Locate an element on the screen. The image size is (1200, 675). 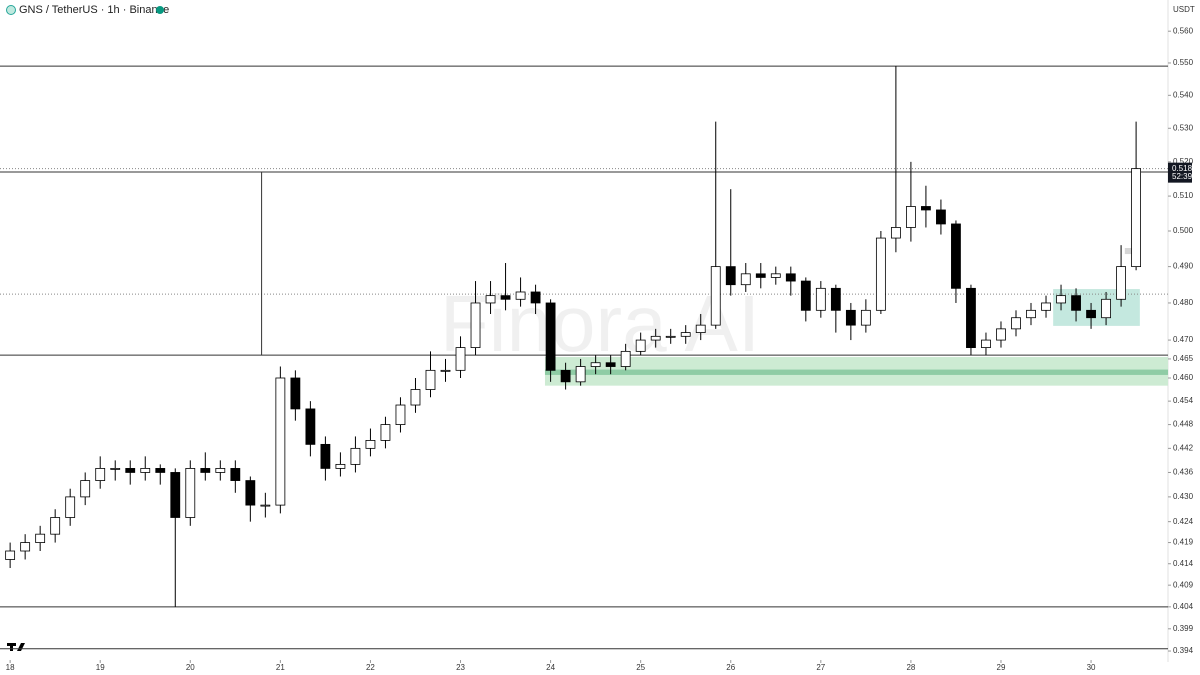
x-tick-label: 25 is located at coordinates (640, 667).